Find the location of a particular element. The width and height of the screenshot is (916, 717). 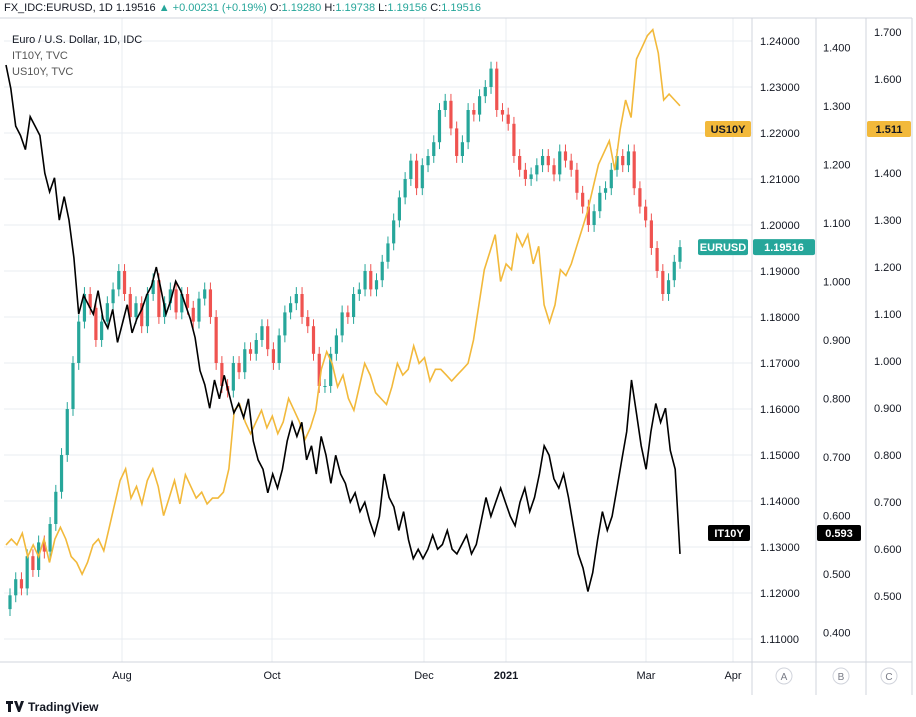

scale-button-a is located at coordinates (784, 676).